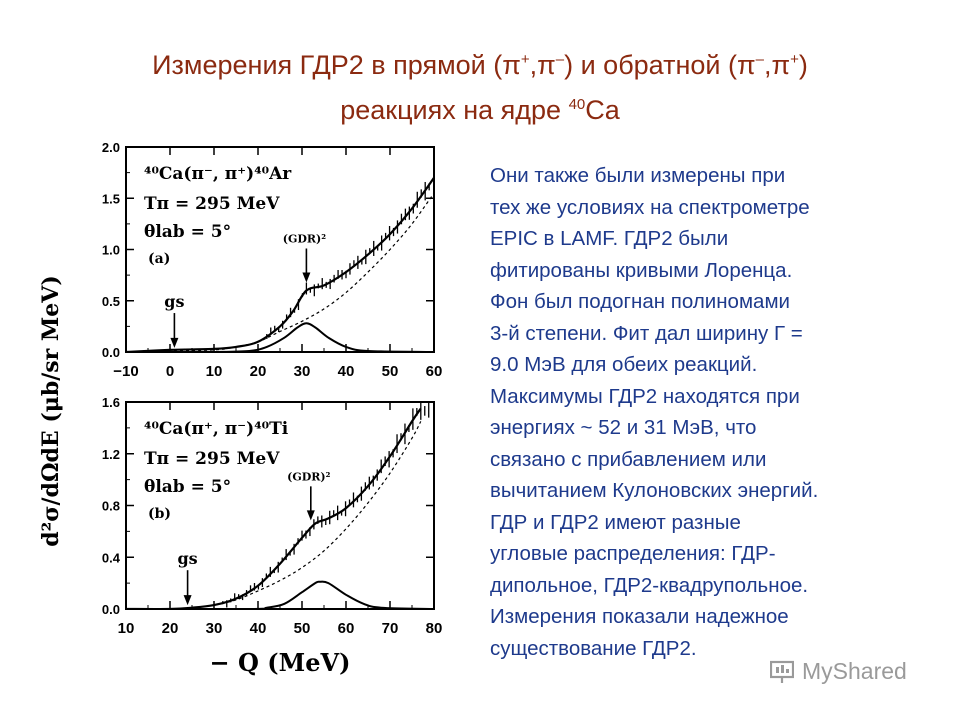  Describe the element at coordinates (336, 65) in the screenshot. I see `title-text: Измерения ГДР2 в прямой (π` at that location.